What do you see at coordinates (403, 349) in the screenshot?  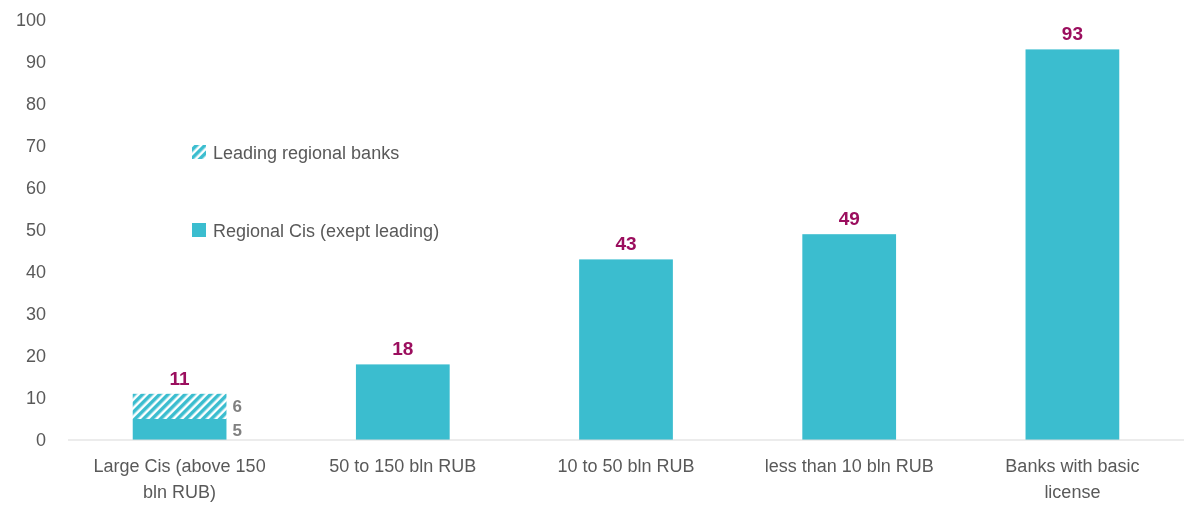 I see `total-label: 18` at bounding box center [403, 349].